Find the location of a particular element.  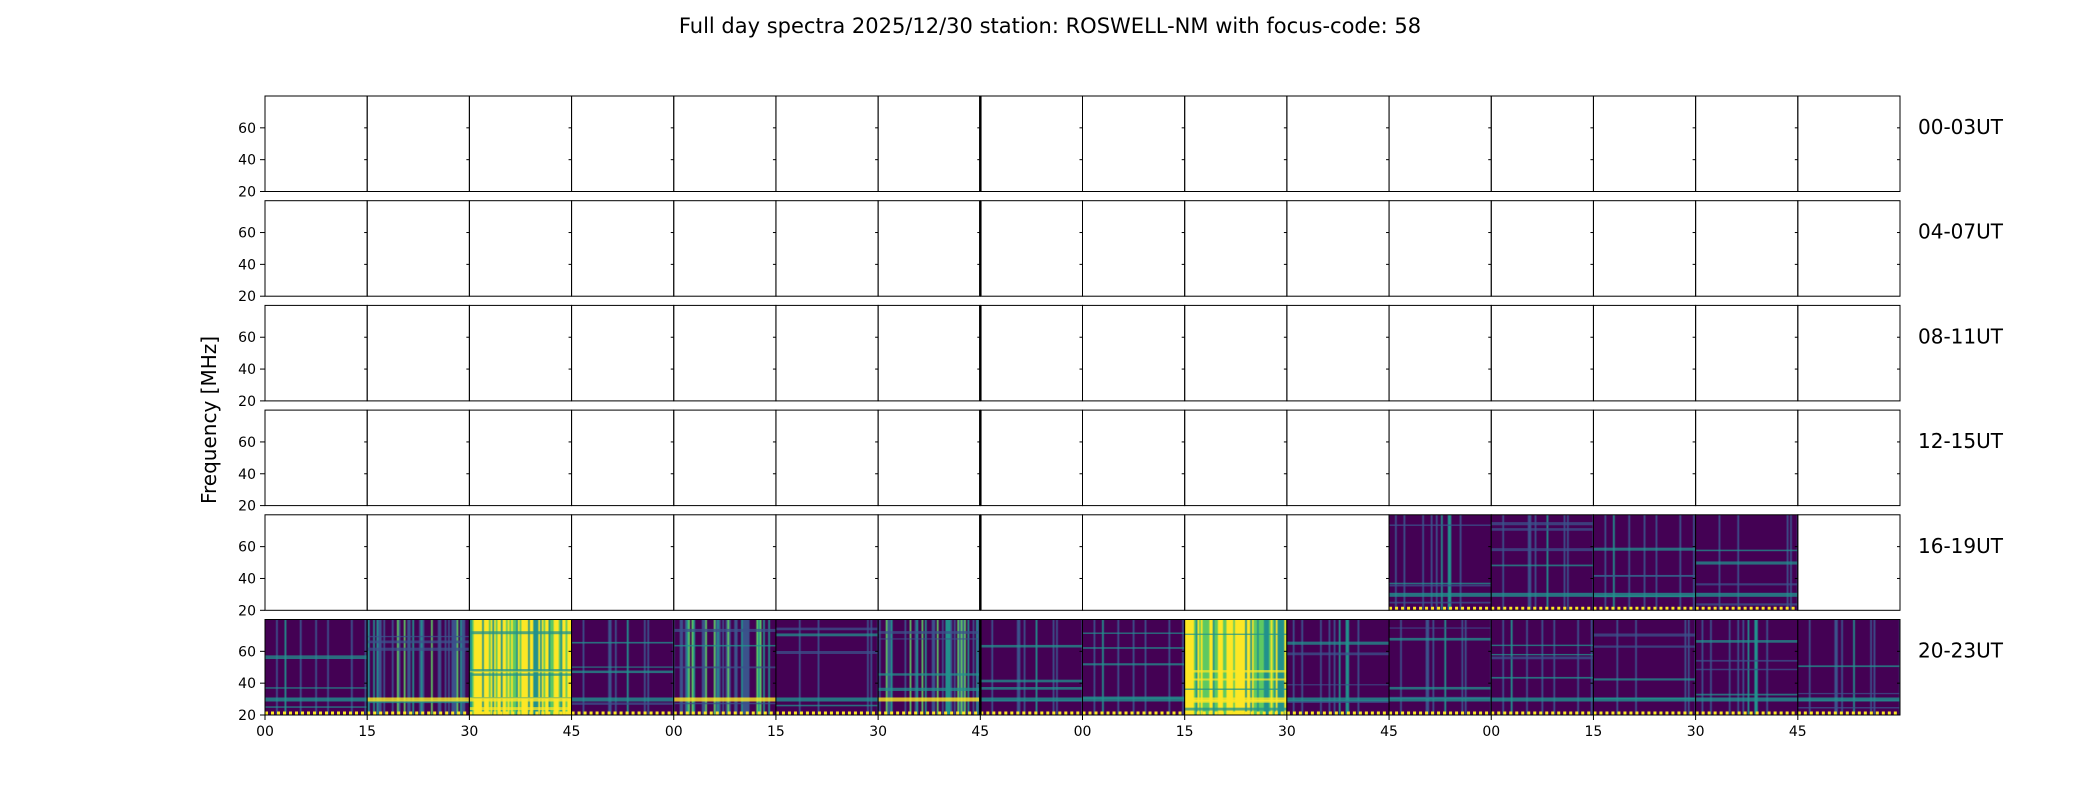

row-label: 08-11UT is located at coordinates (1961, 336).